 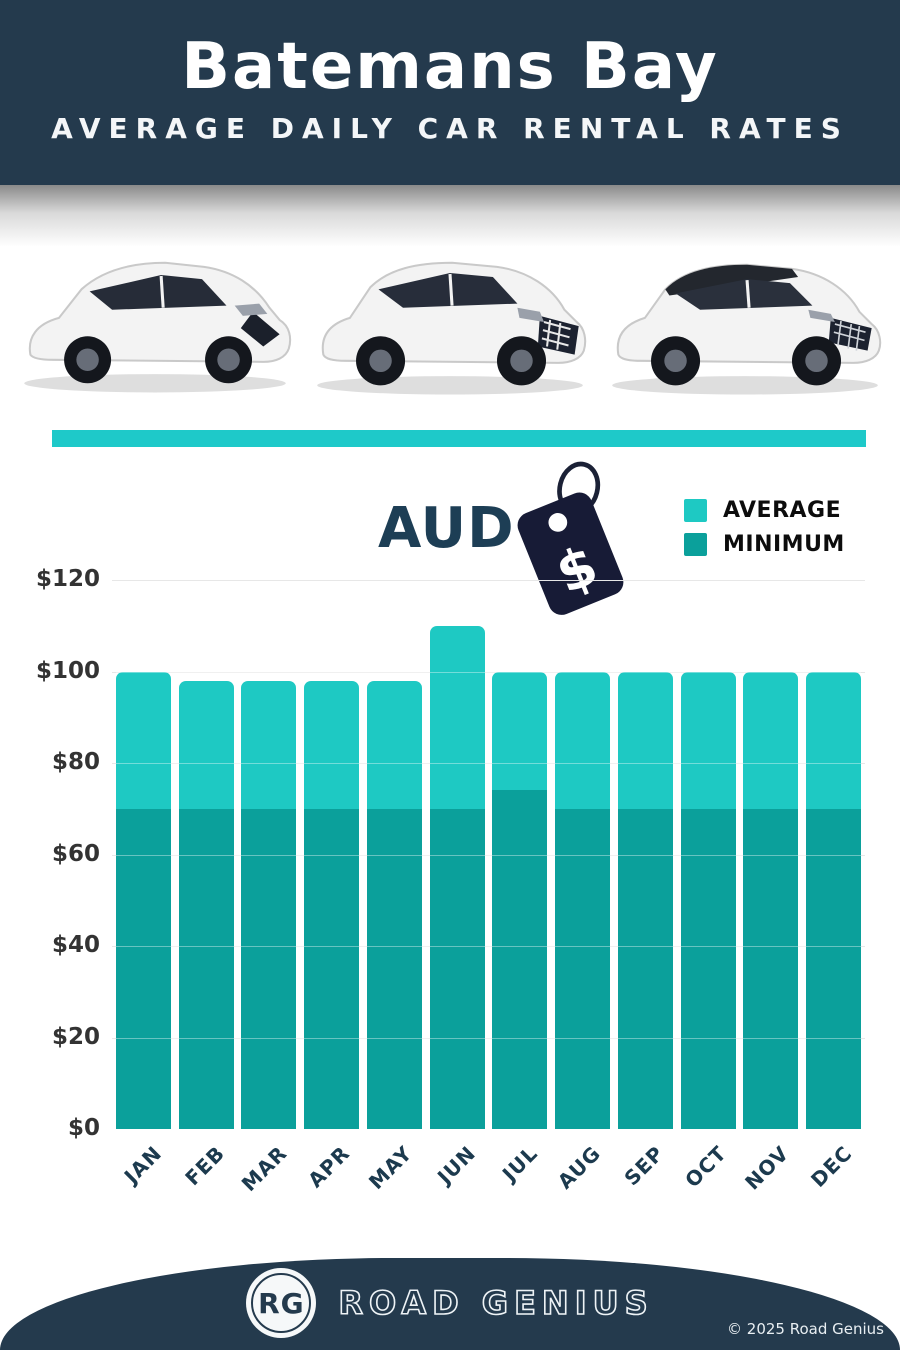 What do you see at coordinates (496, 1303) in the screenshot?
I see `brand-name: ROAD GENIUS` at bounding box center [496, 1303].